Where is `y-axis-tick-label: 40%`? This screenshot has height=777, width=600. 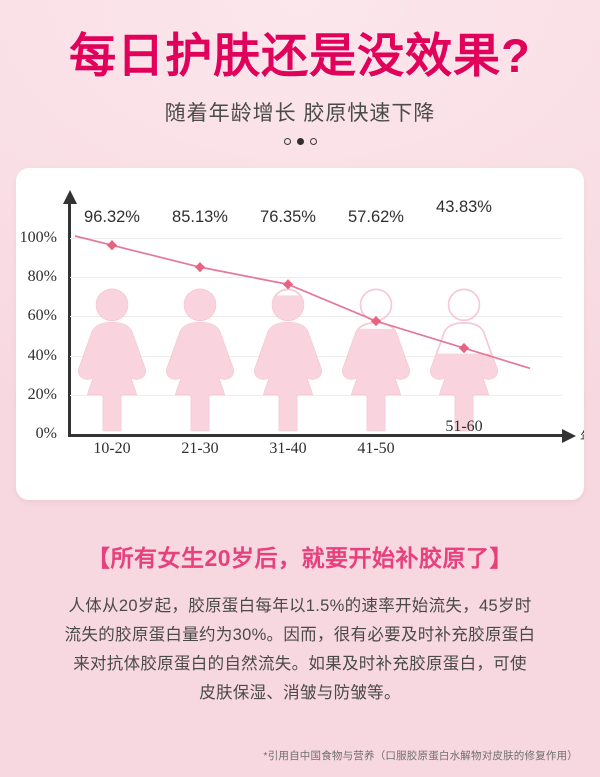 y-axis-tick-label: 40% is located at coordinates (42, 355).